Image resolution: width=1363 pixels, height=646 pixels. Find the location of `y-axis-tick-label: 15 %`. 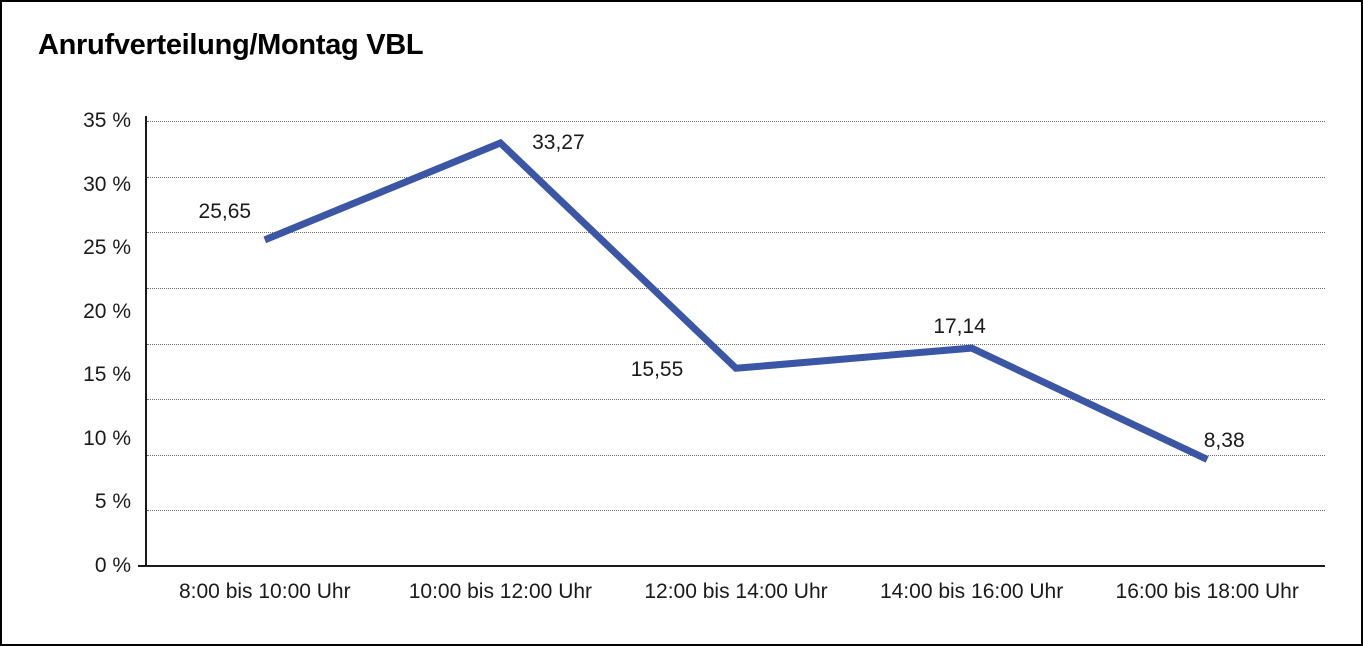

y-axis-tick-label: 15 % is located at coordinates (107, 375).